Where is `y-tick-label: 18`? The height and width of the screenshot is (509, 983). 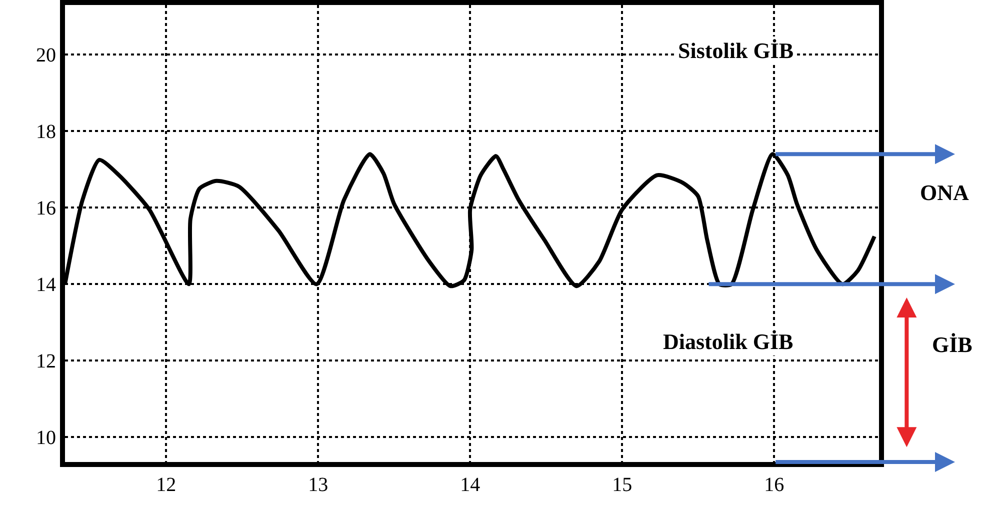
y-tick-label: 18 is located at coordinates (46, 132).